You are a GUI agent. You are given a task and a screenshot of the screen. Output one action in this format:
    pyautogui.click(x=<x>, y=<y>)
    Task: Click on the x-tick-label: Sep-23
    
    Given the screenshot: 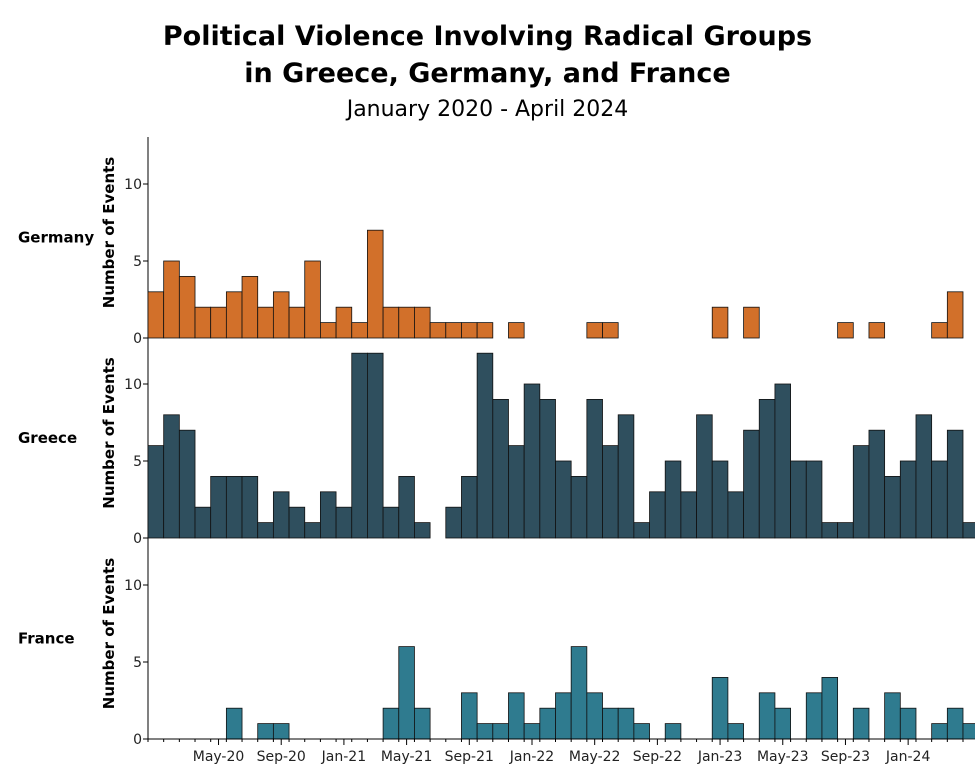 What is the action you would take?
    pyautogui.click(x=845, y=757)
    